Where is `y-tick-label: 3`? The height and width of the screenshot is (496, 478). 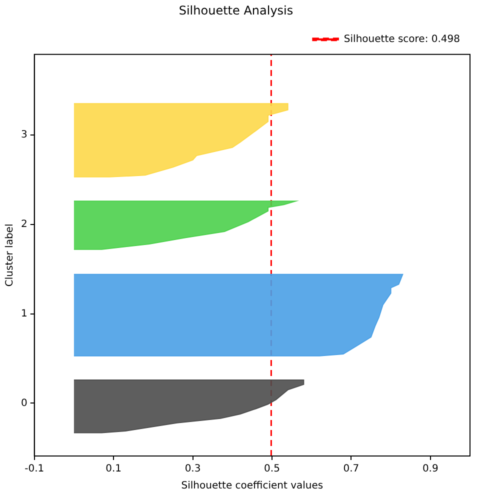
y-tick-label: 3 is located at coordinates (24, 134).